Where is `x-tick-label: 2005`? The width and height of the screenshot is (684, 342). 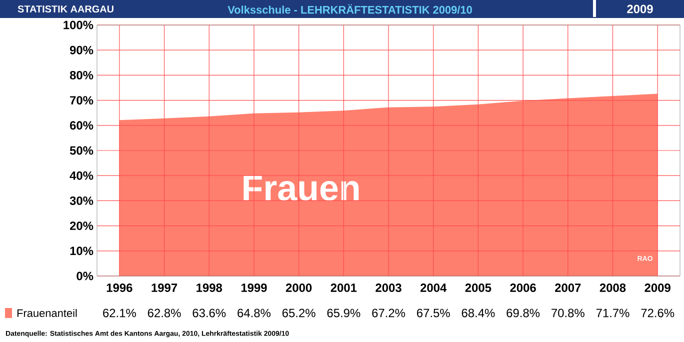 x-tick-label: 2005 is located at coordinates (478, 288).